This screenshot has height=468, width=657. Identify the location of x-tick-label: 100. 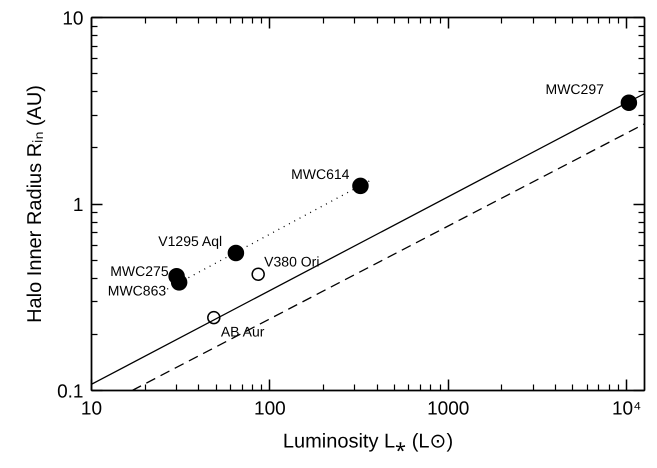
(270, 409).